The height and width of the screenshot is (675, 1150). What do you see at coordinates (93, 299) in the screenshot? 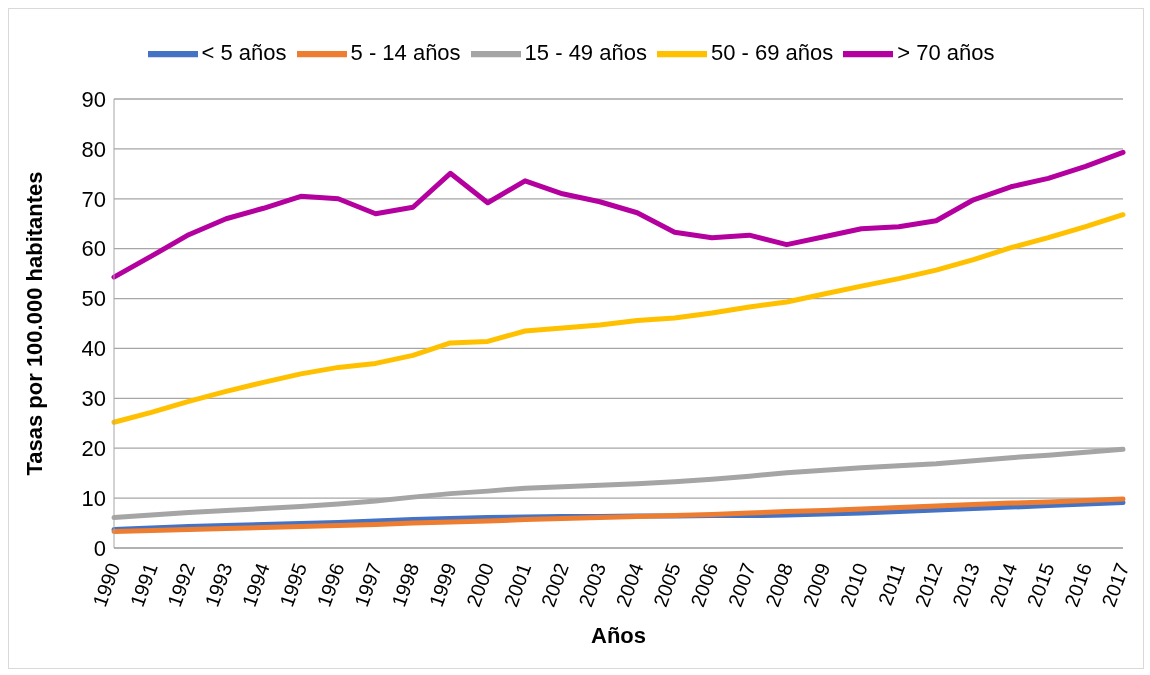
I see `y-tick-label: 50` at bounding box center [93, 299].